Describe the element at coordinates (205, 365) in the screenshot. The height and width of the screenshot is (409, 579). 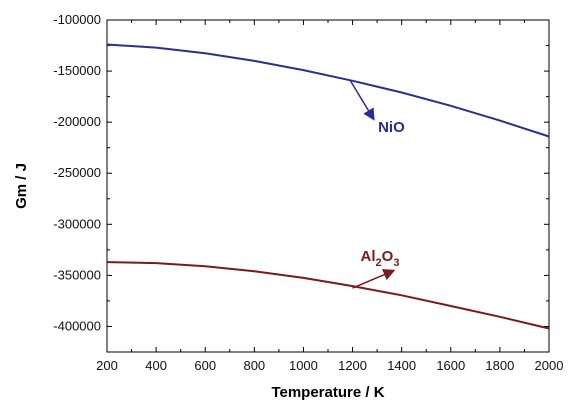
I see `x-tick-label: 600` at that location.